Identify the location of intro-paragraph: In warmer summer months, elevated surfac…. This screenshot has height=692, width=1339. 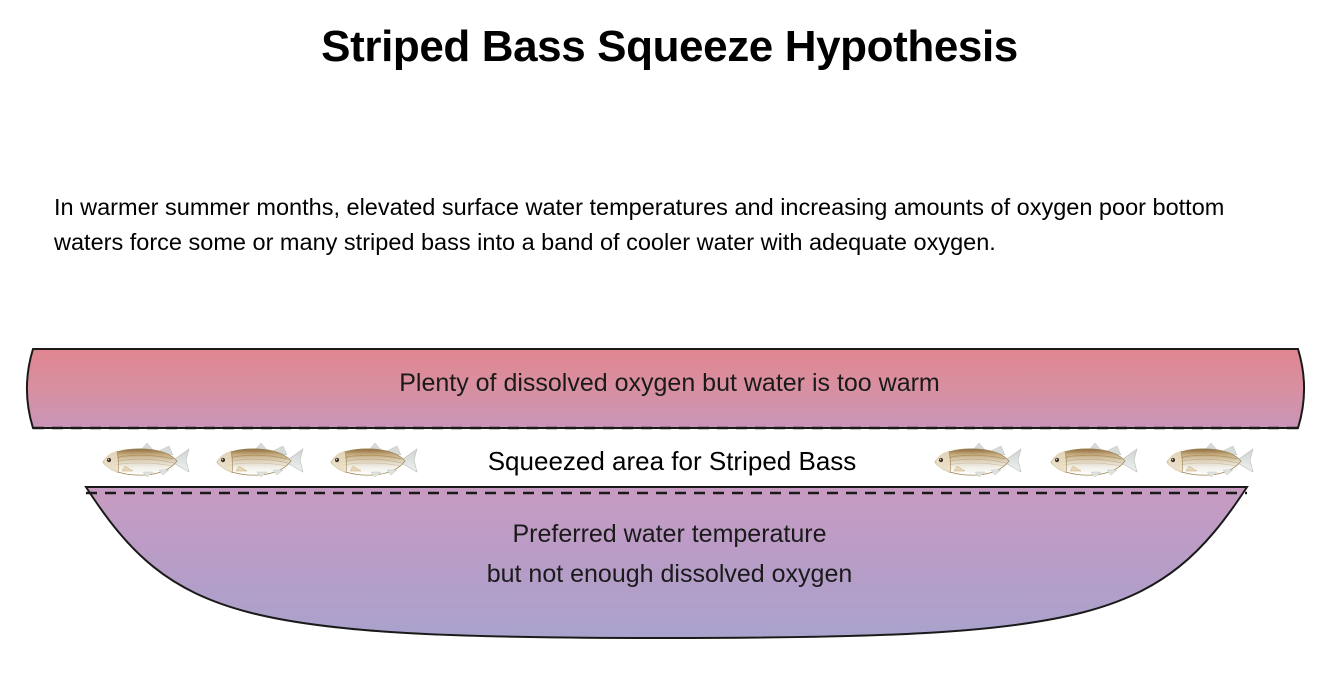
(639, 224).